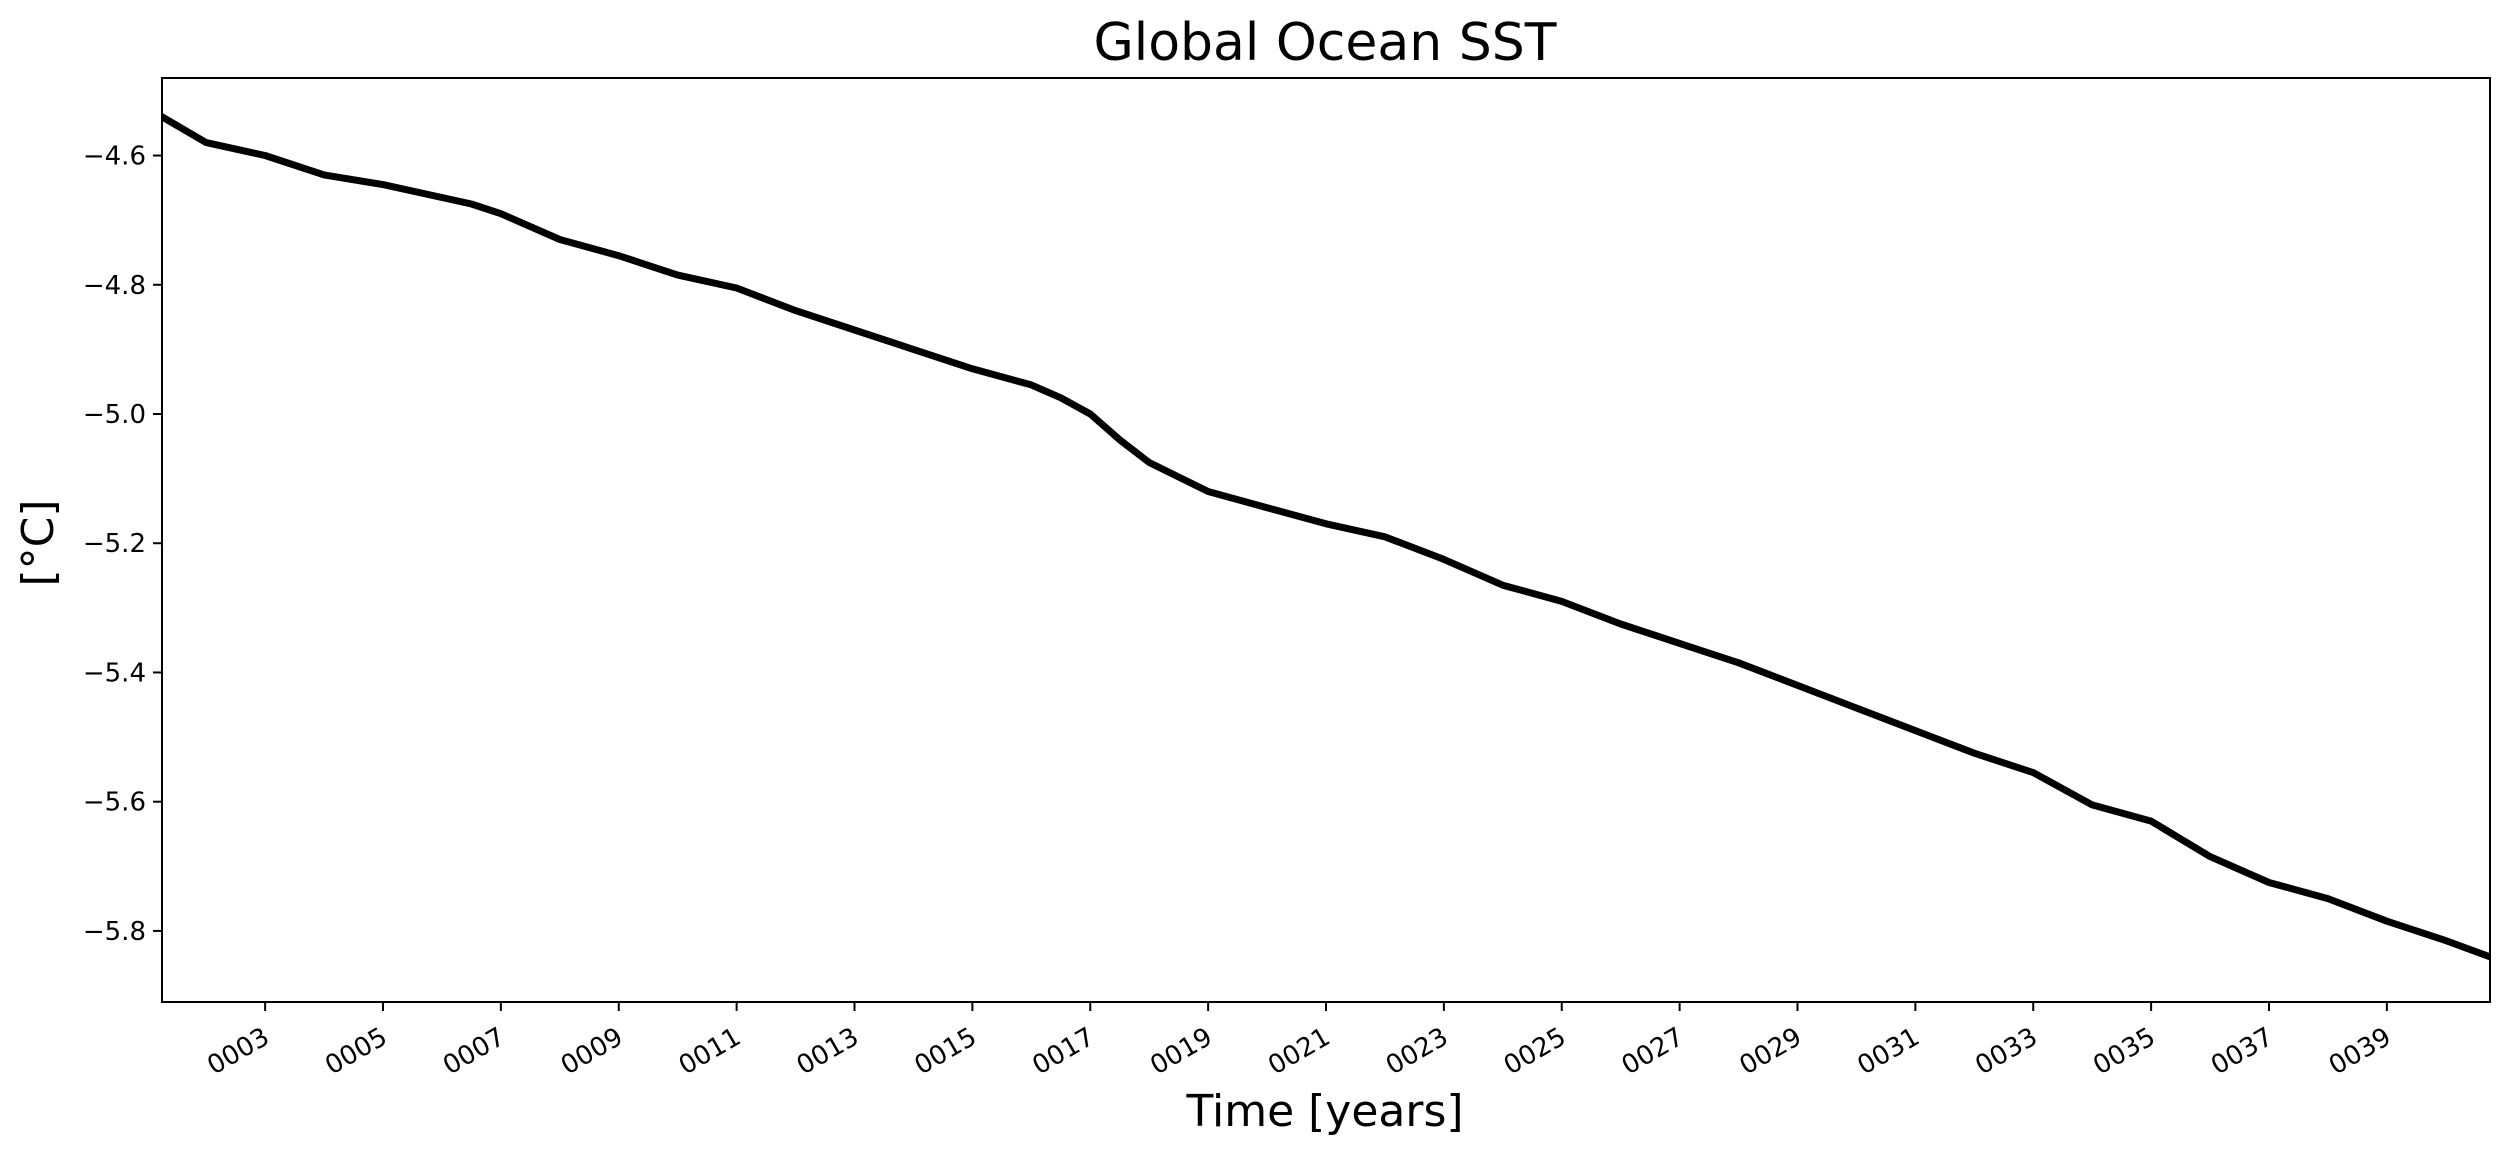 The width and height of the screenshot is (2506, 1155). Describe the element at coordinates (828, 1051) in the screenshot. I see `x-tick-label: 0013` at that location.